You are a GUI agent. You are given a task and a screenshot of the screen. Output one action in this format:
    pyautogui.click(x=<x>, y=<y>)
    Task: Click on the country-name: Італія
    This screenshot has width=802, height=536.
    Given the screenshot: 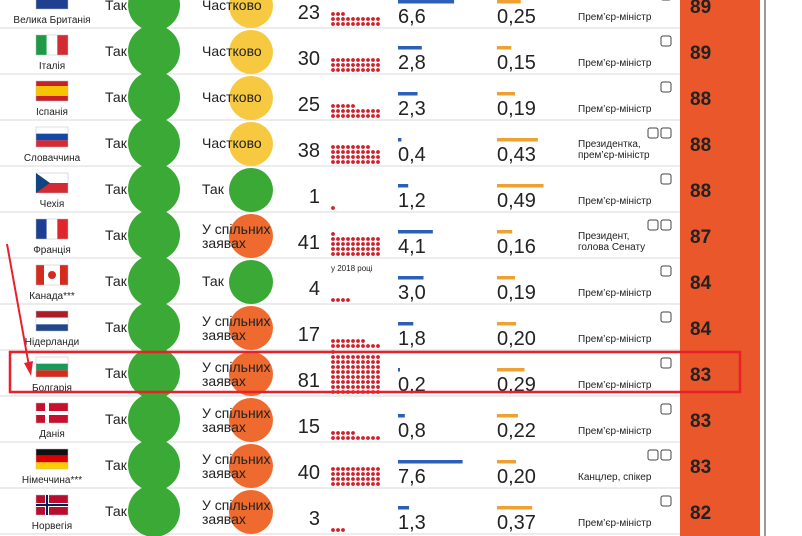 What is the action you would take?
    pyautogui.click(x=52, y=66)
    